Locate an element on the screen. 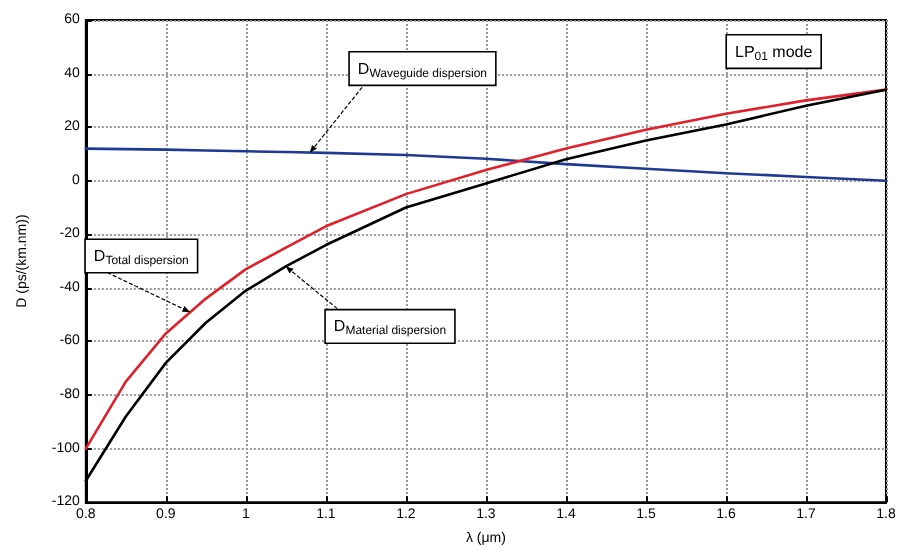 Image resolution: width=902 pixels, height=556 pixels. line-series is located at coordinates (486, 165).